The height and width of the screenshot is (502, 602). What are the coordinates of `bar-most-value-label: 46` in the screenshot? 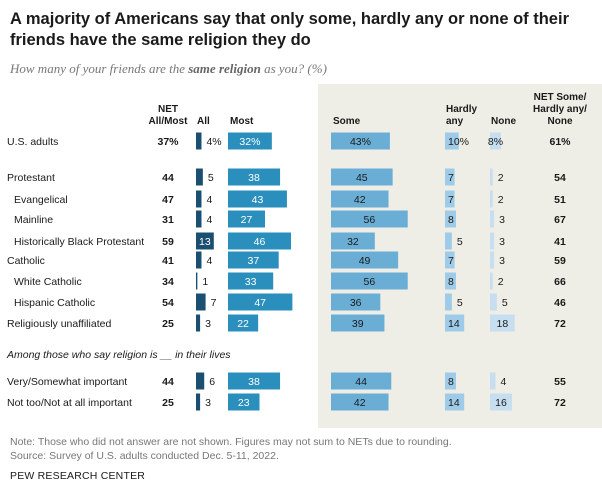 It's located at (260, 242).